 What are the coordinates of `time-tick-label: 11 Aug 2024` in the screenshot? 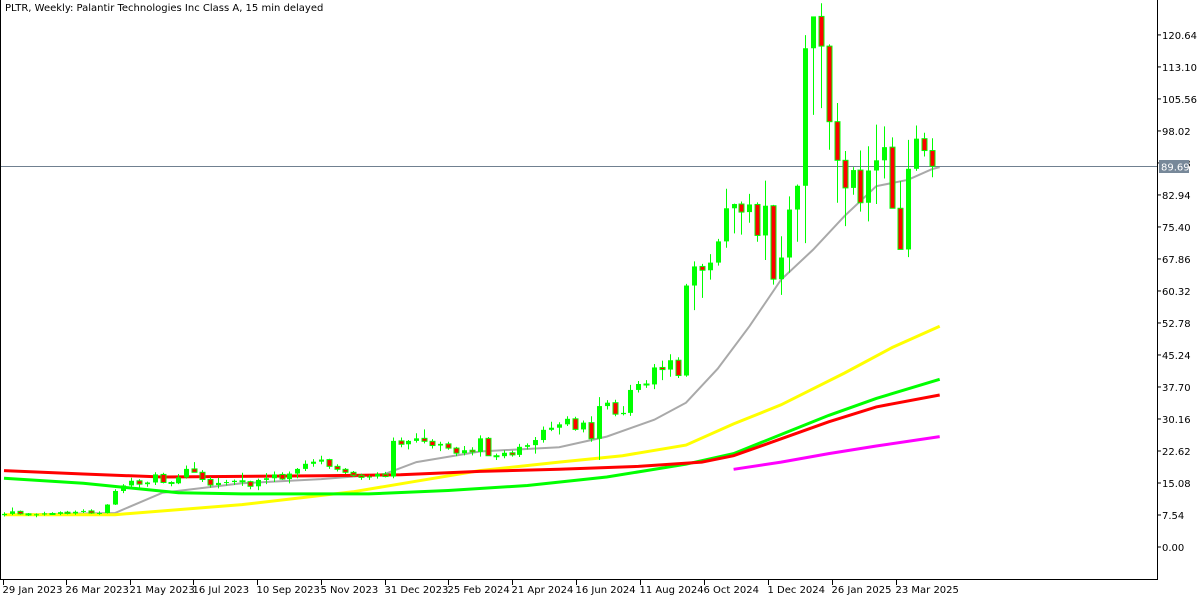 It's located at (672, 590).